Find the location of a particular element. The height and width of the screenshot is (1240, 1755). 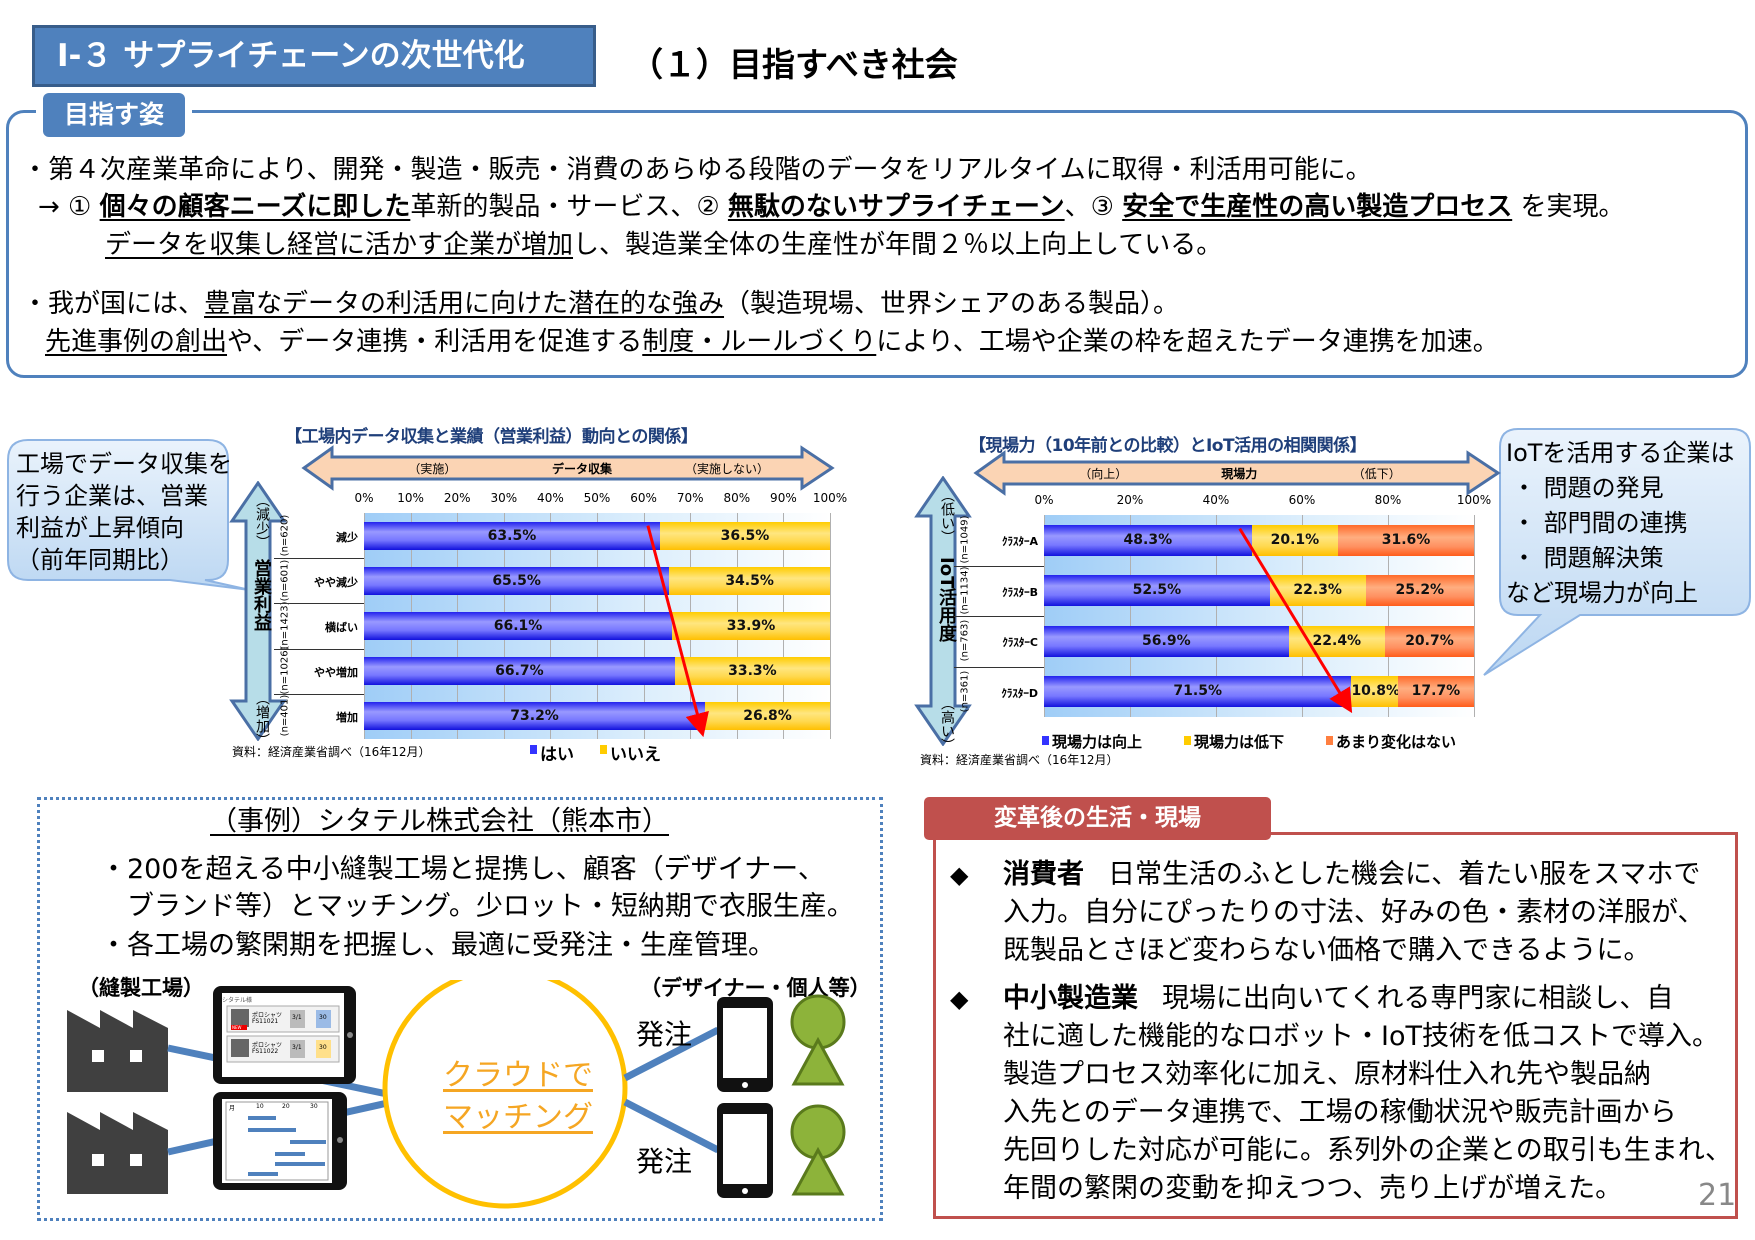

after-change-panel is located at coordinates (1335, 1025).